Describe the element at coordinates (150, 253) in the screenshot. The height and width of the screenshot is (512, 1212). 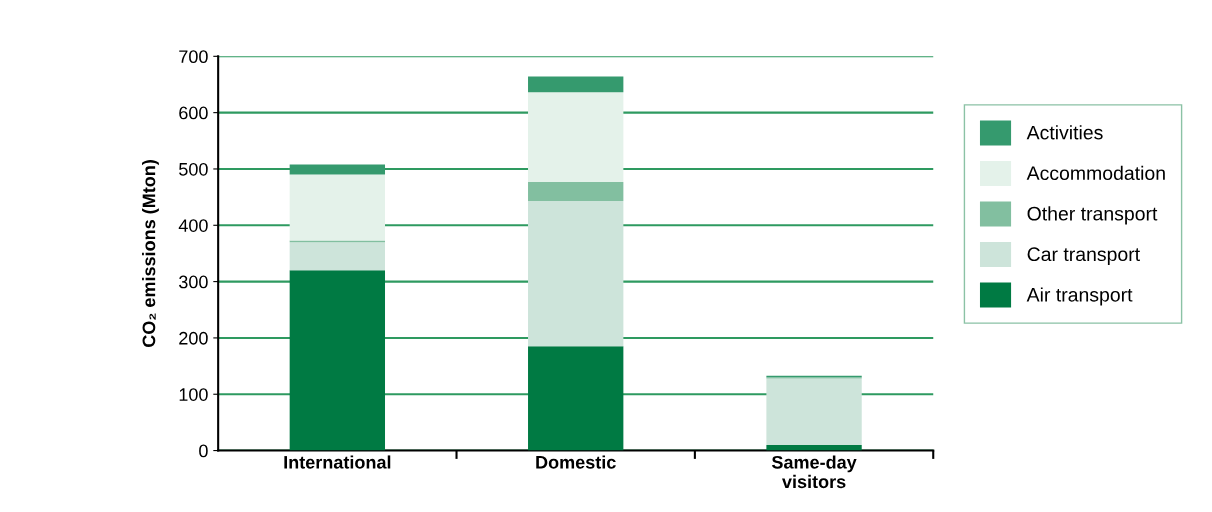
I see `y-axis-title: CO₂ emissions (Mton)` at that location.